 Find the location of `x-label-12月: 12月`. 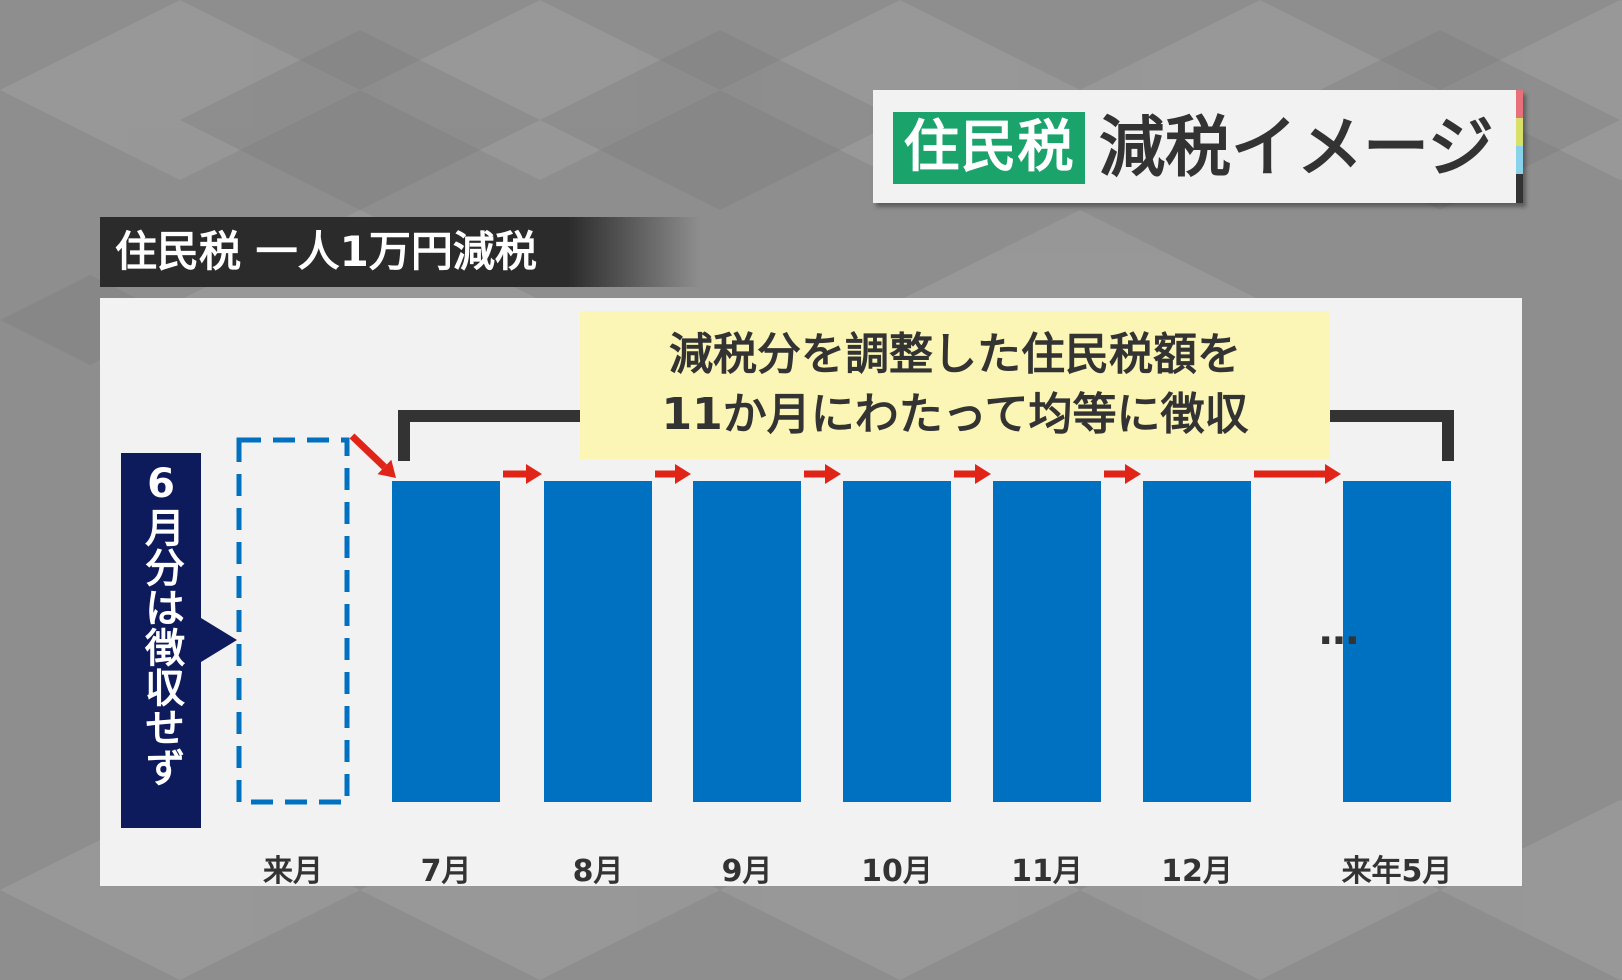

x-label-12月: 12月 is located at coordinates (1197, 871).